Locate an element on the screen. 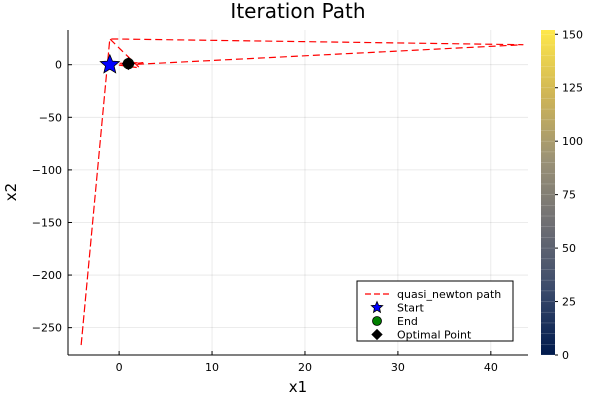  legend-label: quasi_newton path is located at coordinates (449, 294).